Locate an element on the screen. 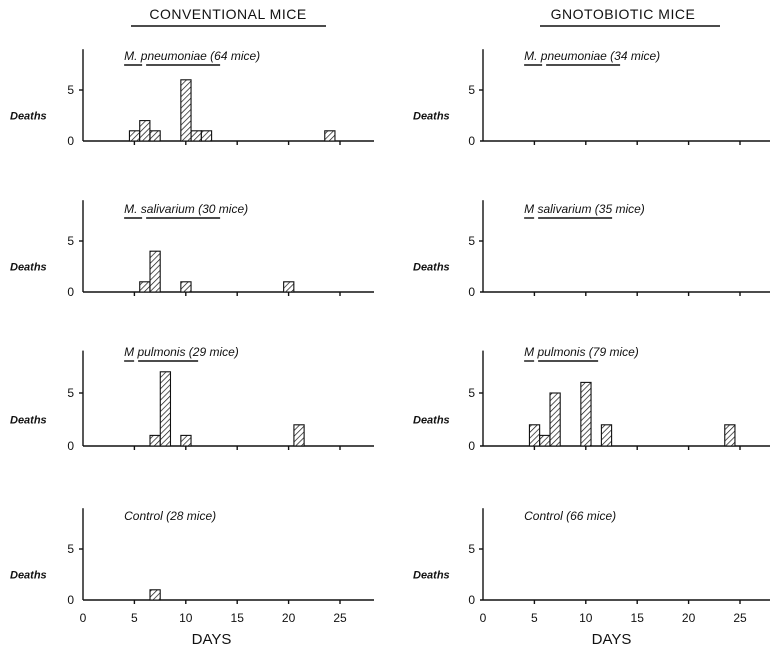 This screenshot has width=770, height=654. column-title-conventional: CONVENTIONAL MICE is located at coordinates (227, 14).